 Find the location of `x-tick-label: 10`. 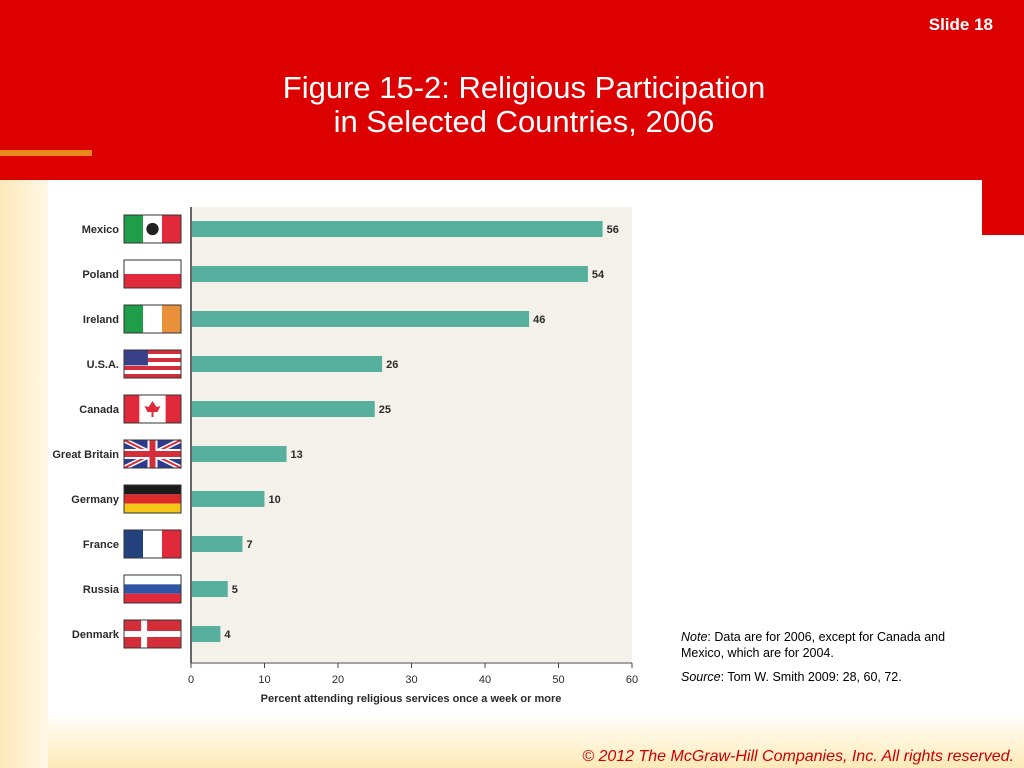

x-tick-label: 10 is located at coordinates (264, 680).